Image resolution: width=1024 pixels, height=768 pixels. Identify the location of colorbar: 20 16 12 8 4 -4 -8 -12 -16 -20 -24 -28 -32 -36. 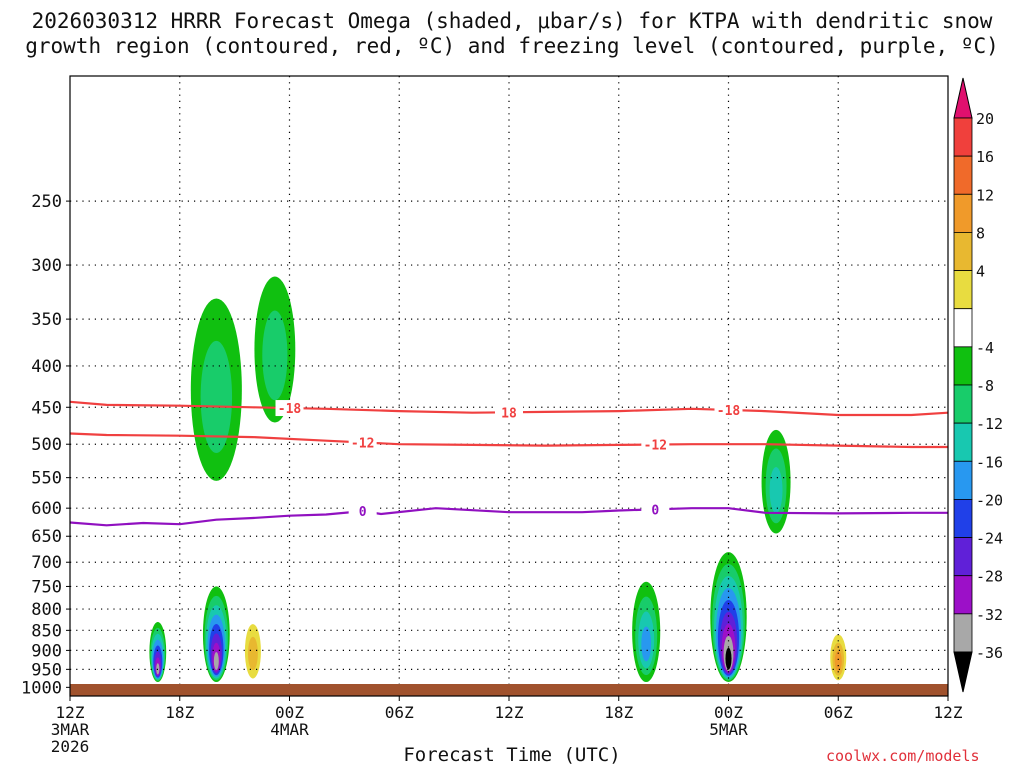
(978, 385).